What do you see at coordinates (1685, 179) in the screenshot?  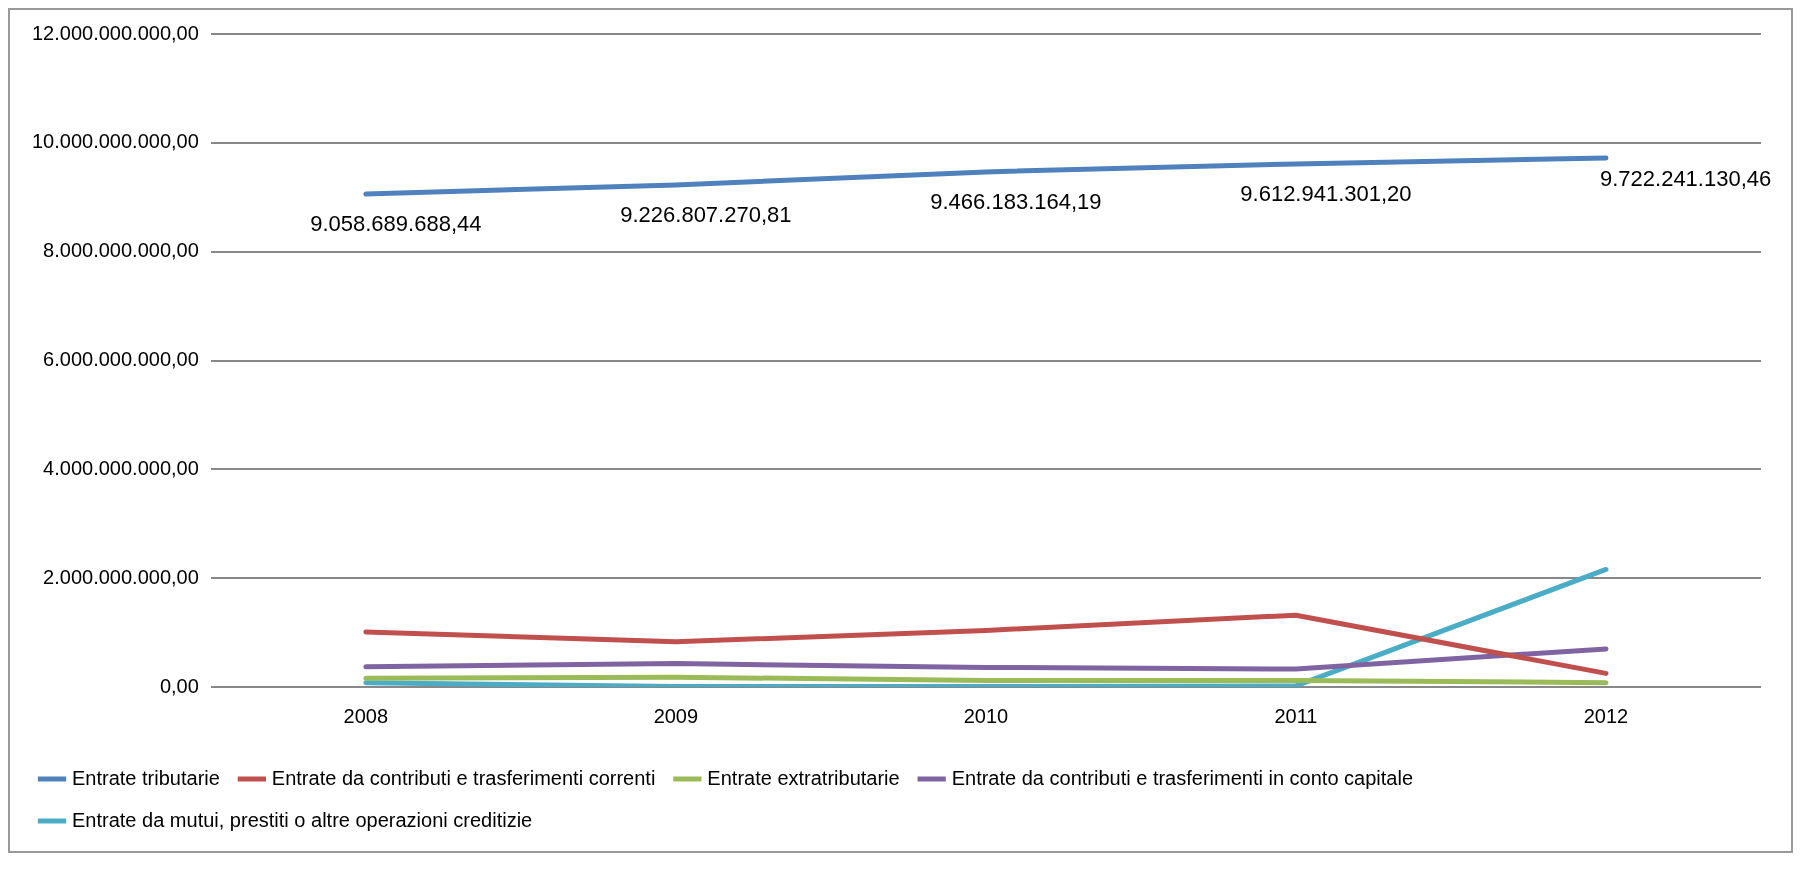 I see `data-label: 9.722.241.130,46` at bounding box center [1685, 179].